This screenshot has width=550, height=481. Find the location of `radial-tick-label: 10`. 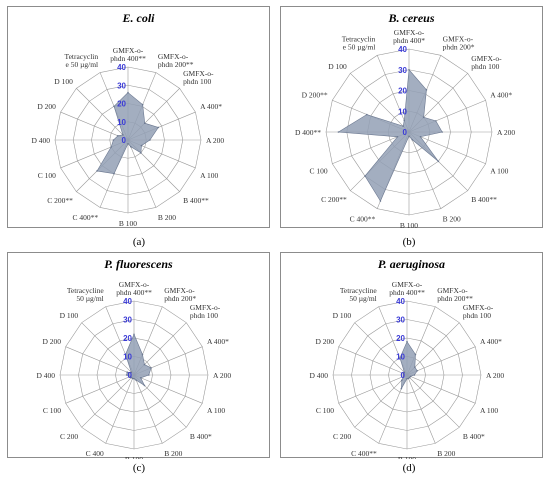

radial-tick-label: 10 is located at coordinates (127, 357).